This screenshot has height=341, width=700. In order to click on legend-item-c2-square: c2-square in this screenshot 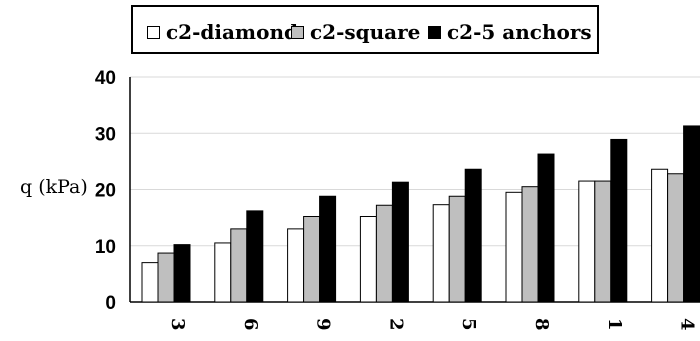, I will do `click(355, 32)`.